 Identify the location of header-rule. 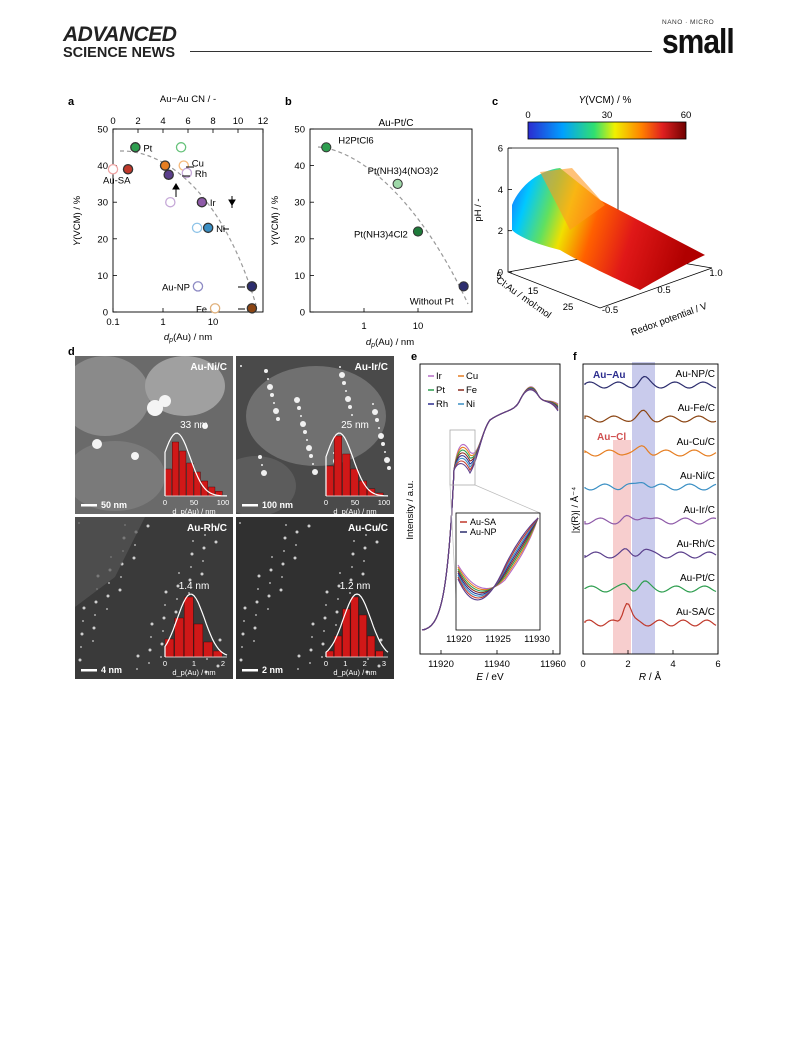
(421, 51).